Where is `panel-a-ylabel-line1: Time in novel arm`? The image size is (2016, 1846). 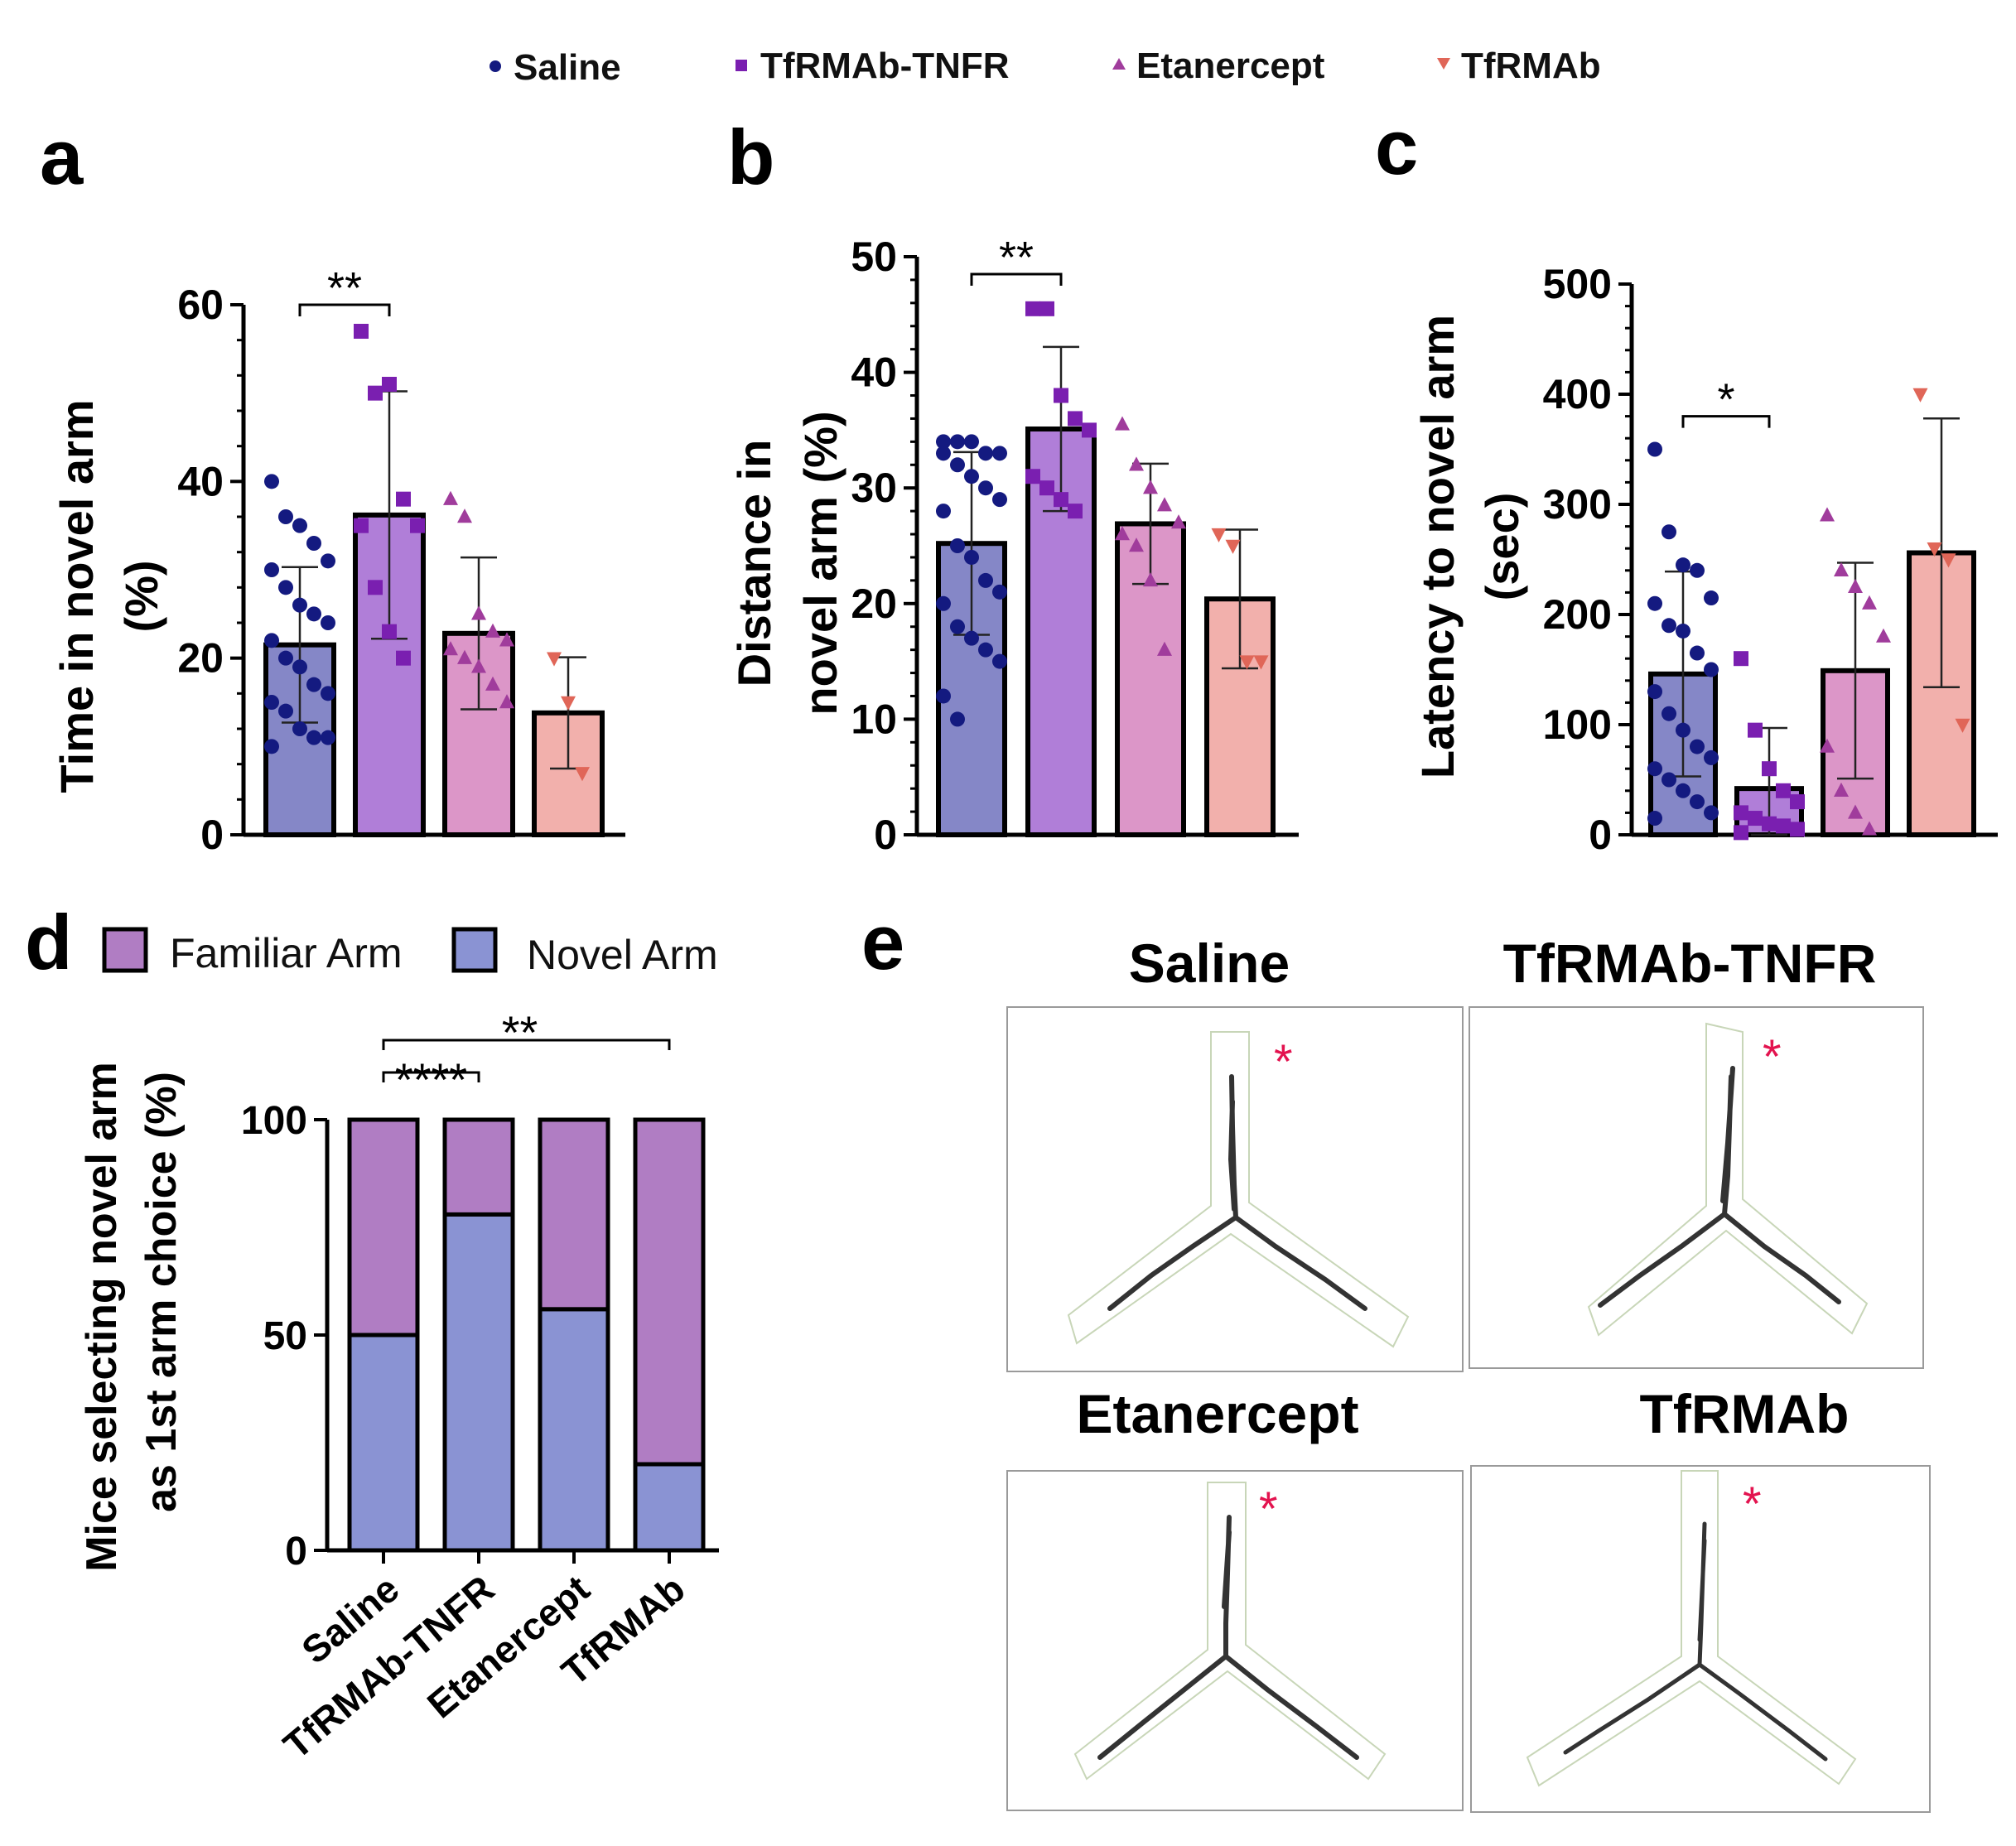 panel-a-ylabel-line1: Time in novel arm is located at coordinates (77, 596).